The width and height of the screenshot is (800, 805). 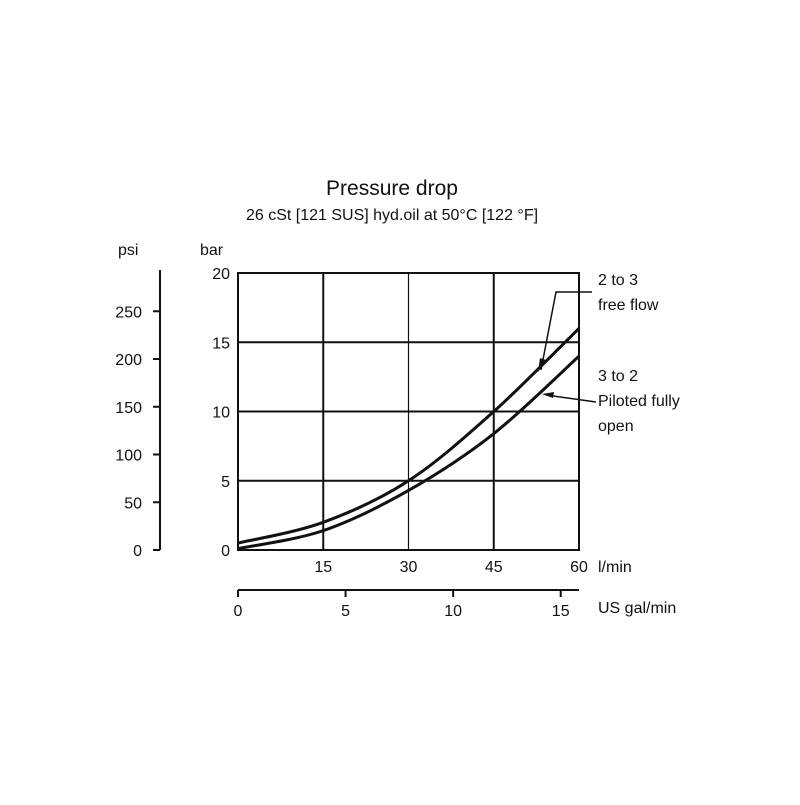 What do you see at coordinates (616, 426) in the screenshot?
I see `series-2-label: open` at bounding box center [616, 426].